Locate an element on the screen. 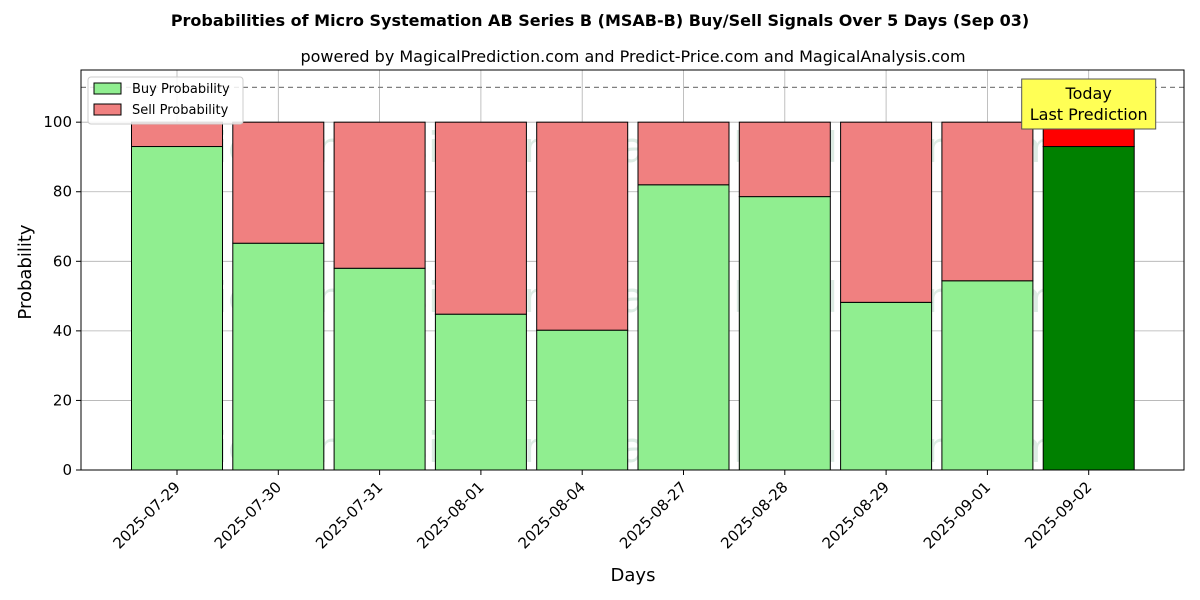 The width and height of the screenshot is (1200, 600). legend-label: Sell Probability is located at coordinates (180, 110).